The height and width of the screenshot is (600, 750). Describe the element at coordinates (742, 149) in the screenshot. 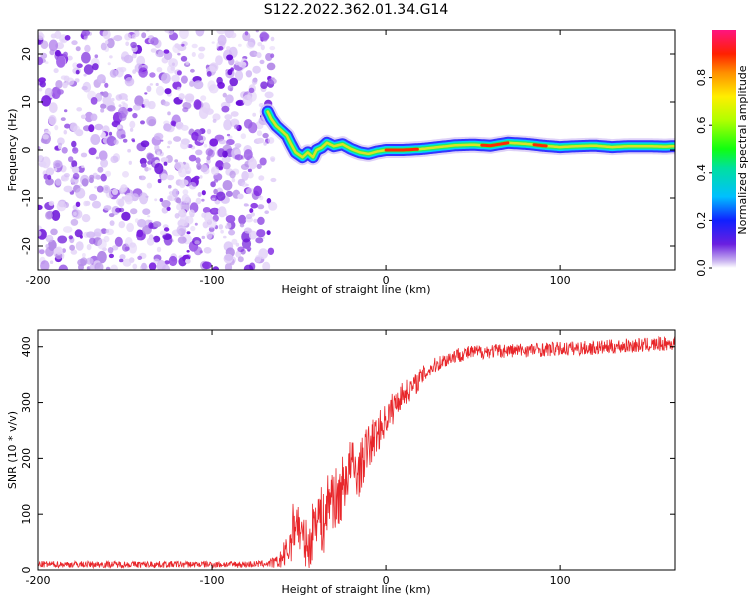

I see `colorbar-label: Normalized spectral amplitude` at that location.